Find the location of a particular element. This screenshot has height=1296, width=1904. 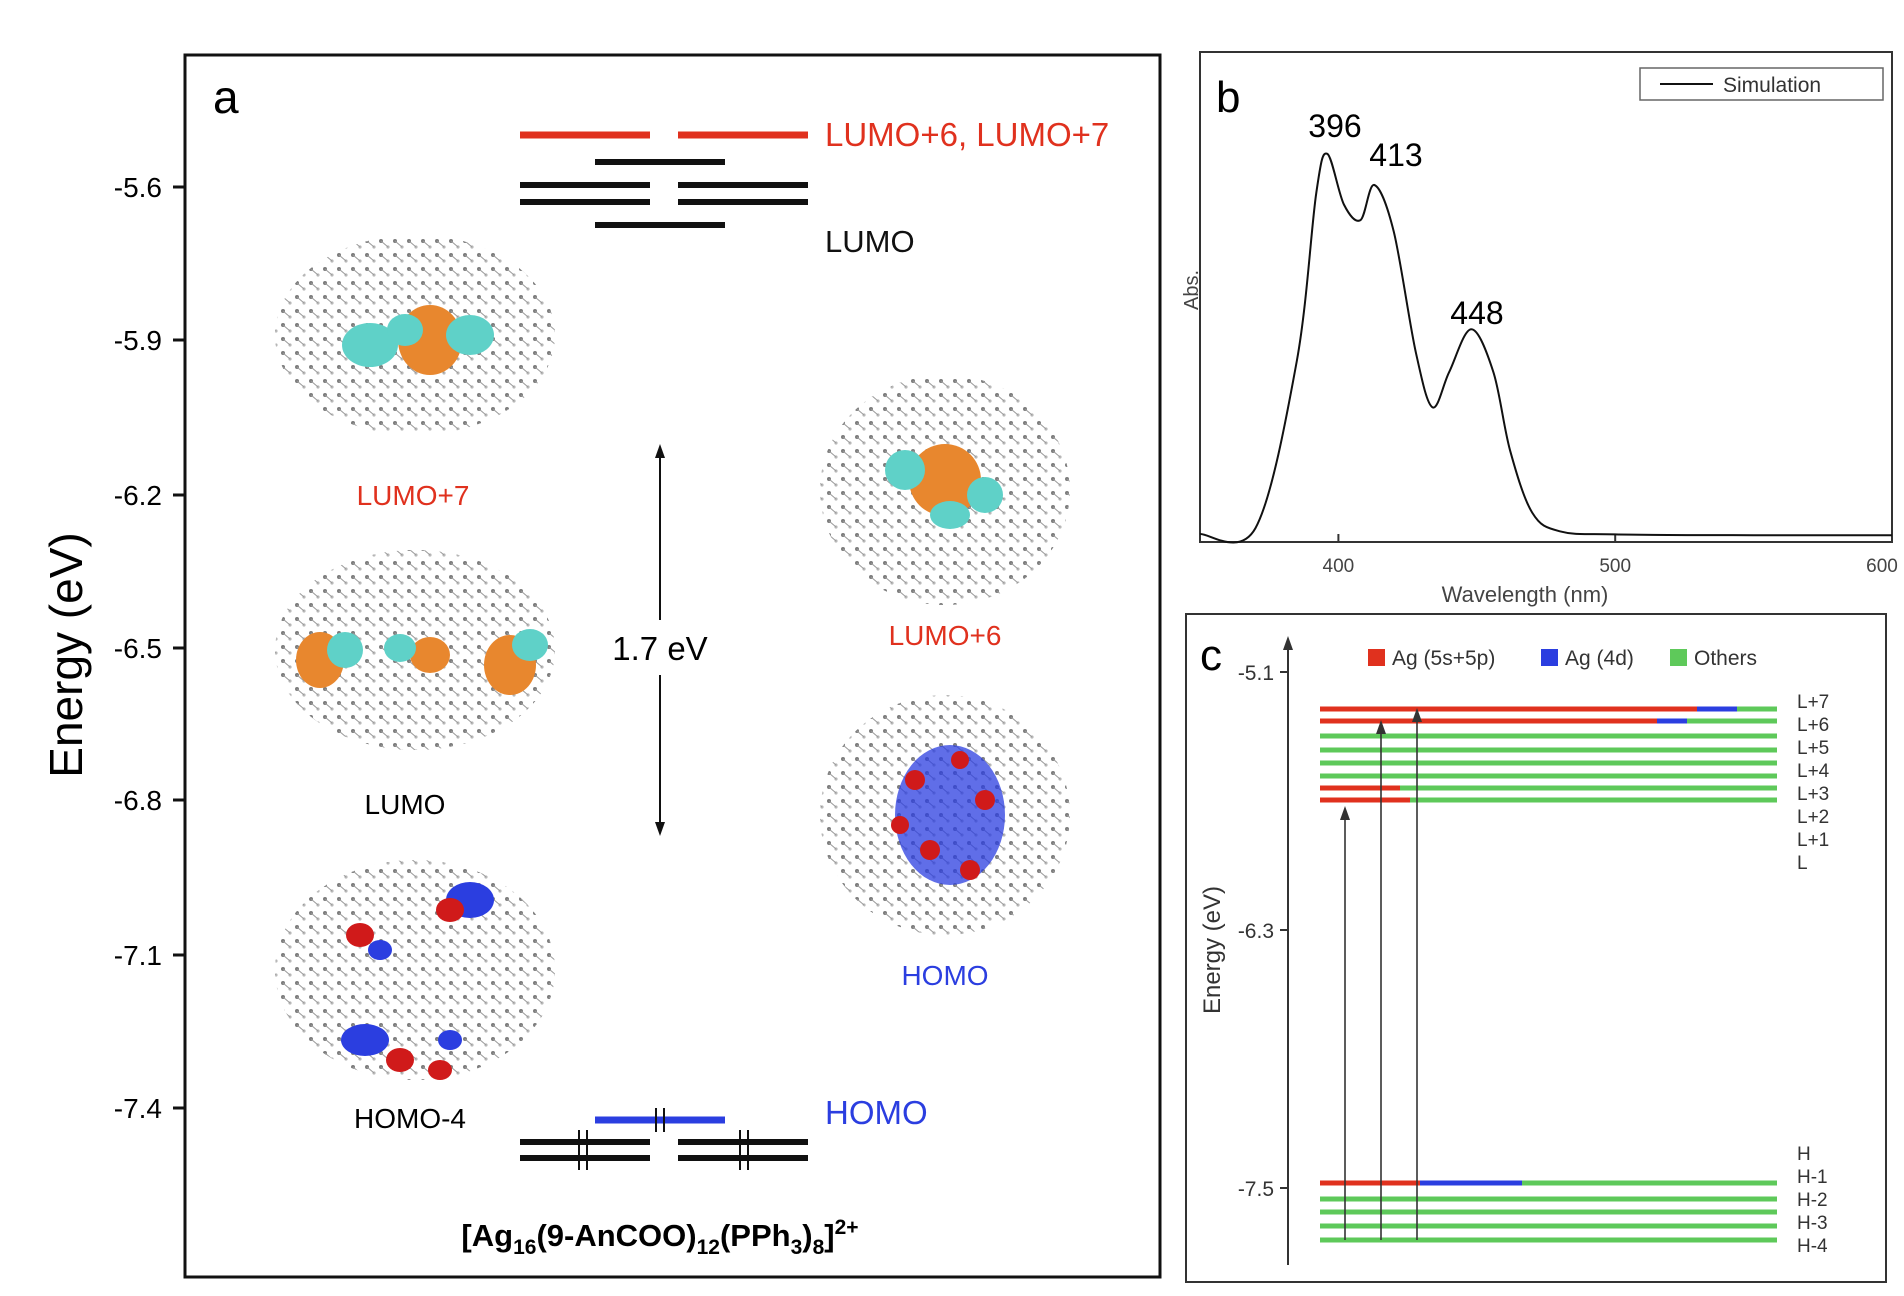

c-y-ticks: -5.1 -6.3 -7.5 is located at coordinates (1263, 931).